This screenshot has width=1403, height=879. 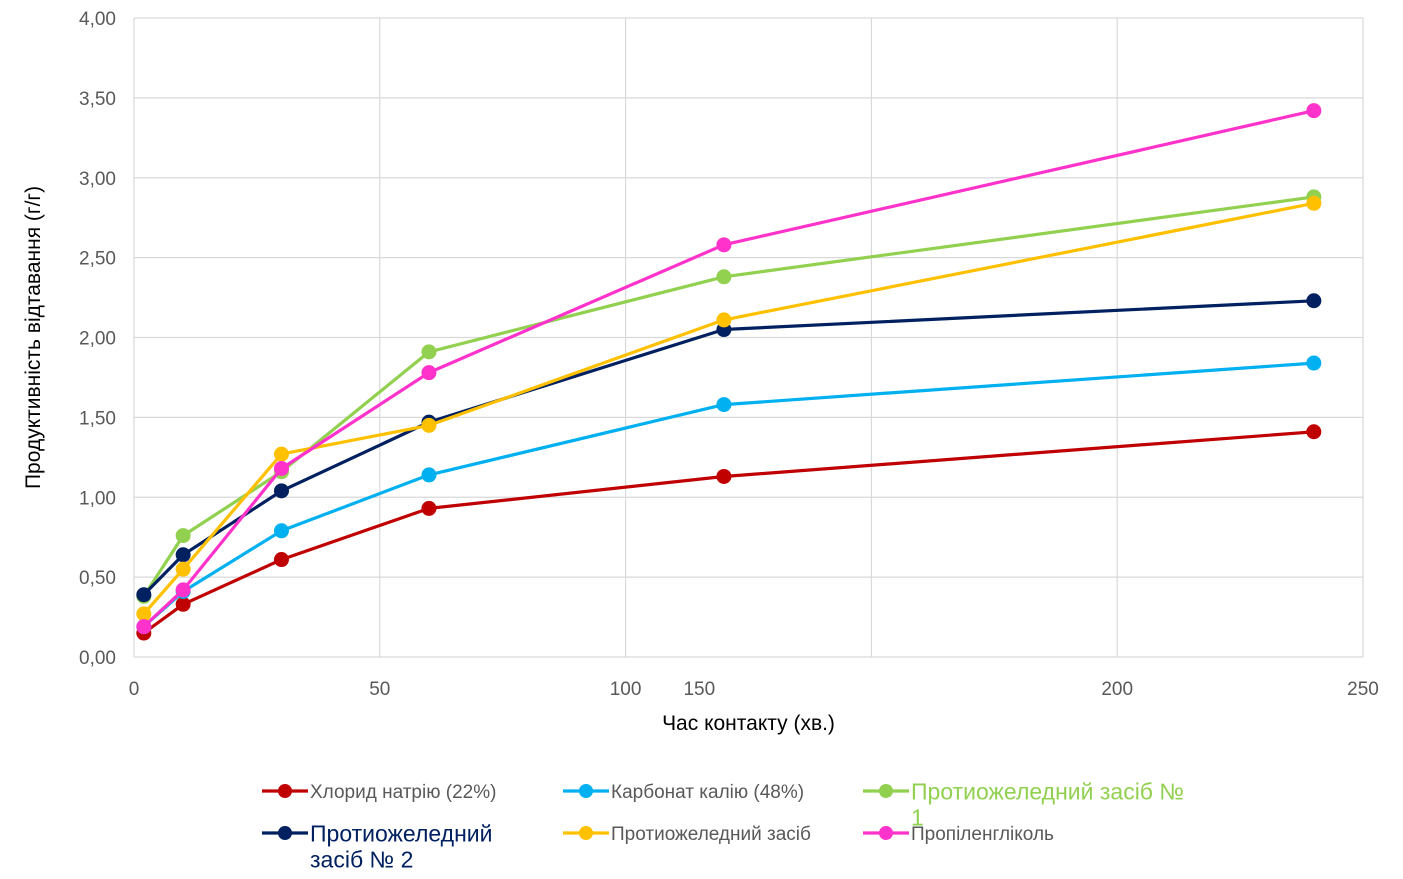 I want to click on x-tick-label: 0, so click(x=134, y=689).